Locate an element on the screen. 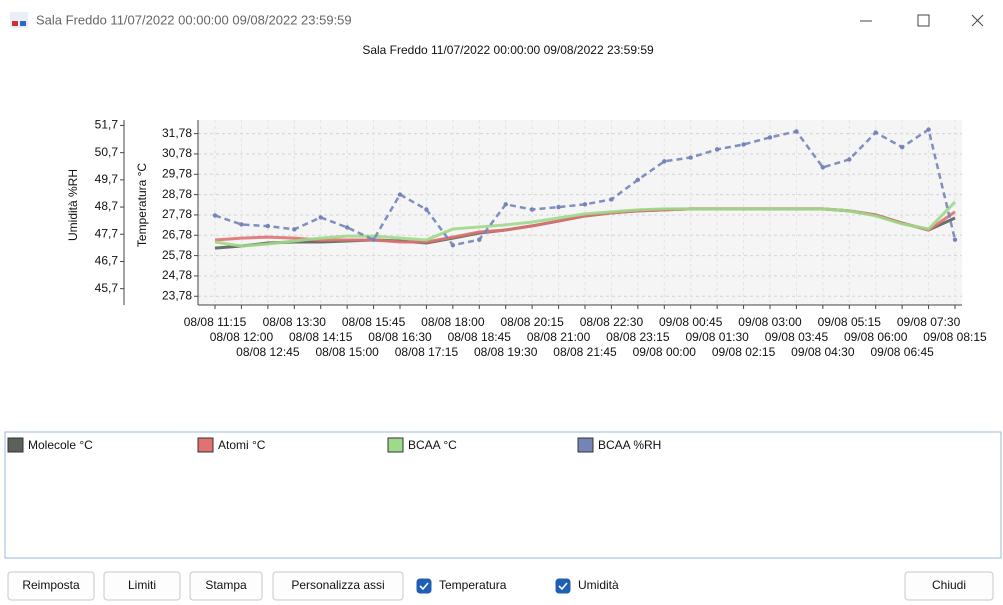  button-label: Stampa is located at coordinates (226, 585).